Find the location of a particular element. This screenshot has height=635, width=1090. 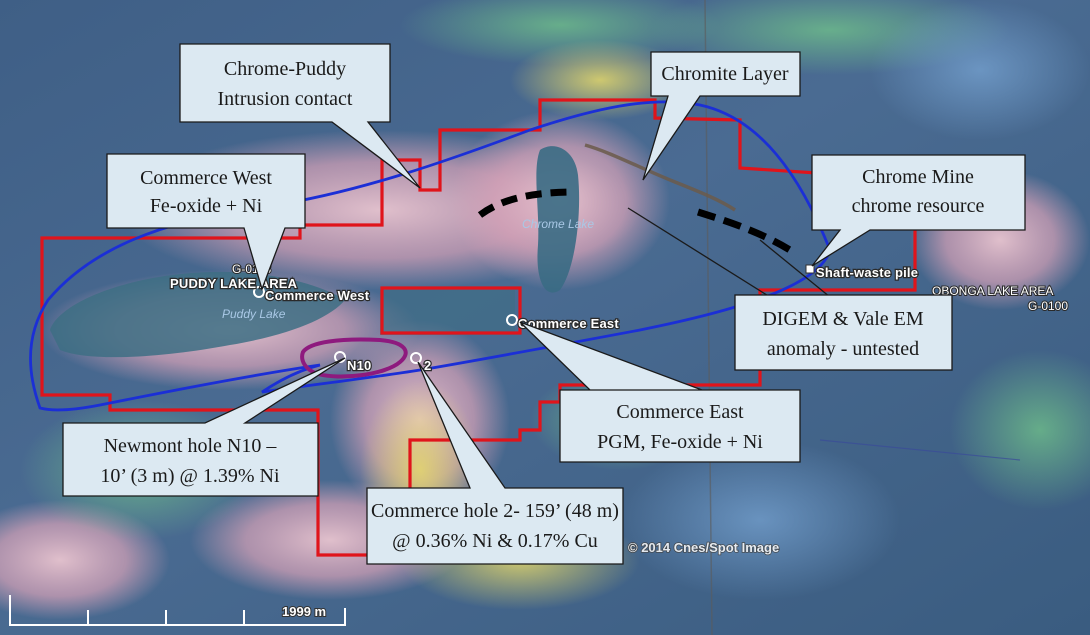

survey-line is located at coordinates (920, 450).